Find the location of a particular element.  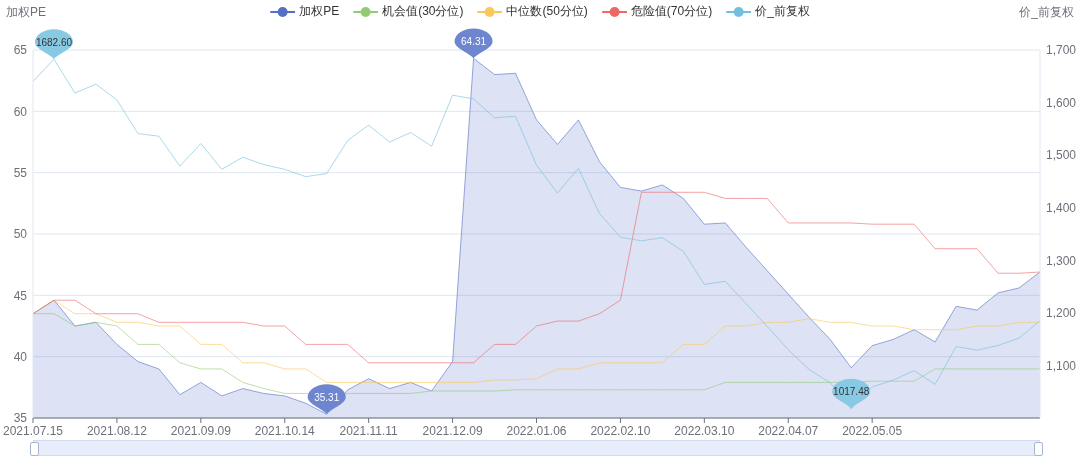

x-tick-label: 2021.12.09 is located at coordinates (452, 431).